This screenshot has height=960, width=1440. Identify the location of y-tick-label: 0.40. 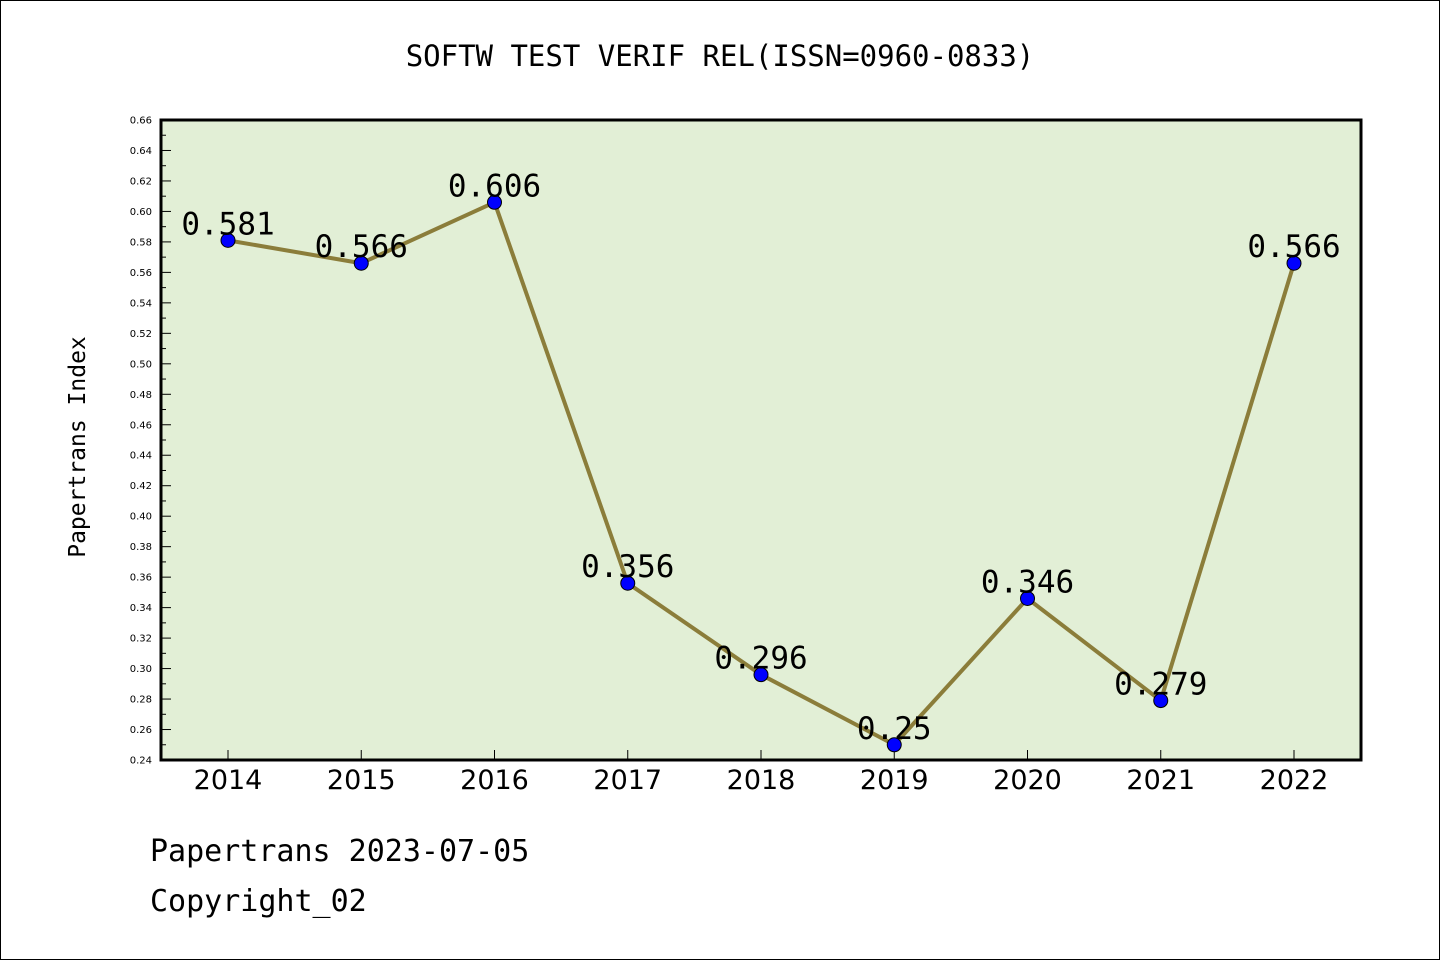
(141, 517).